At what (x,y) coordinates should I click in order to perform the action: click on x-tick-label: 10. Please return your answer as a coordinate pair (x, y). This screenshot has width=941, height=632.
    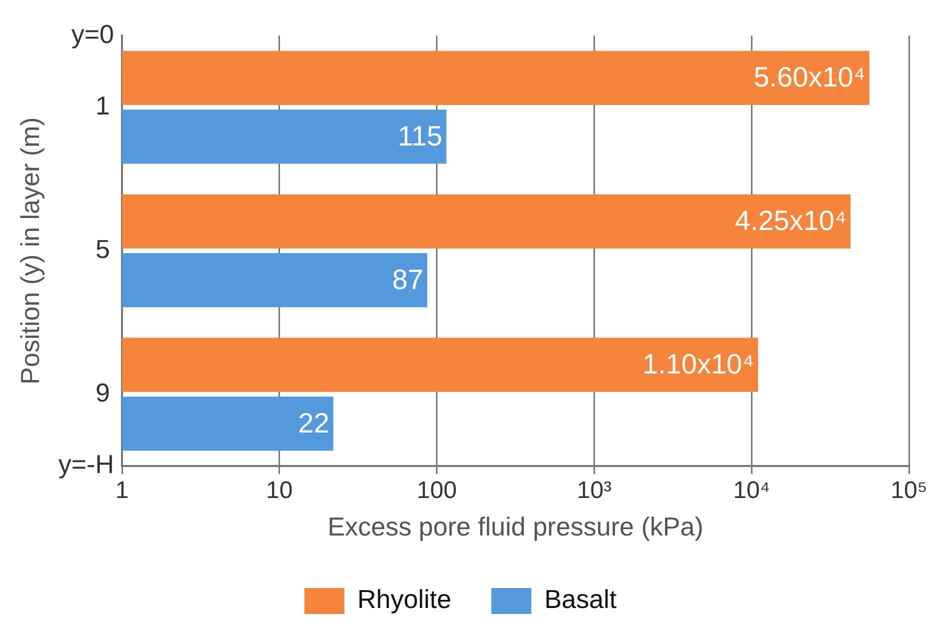
    Looking at the image, I should click on (279, 490).